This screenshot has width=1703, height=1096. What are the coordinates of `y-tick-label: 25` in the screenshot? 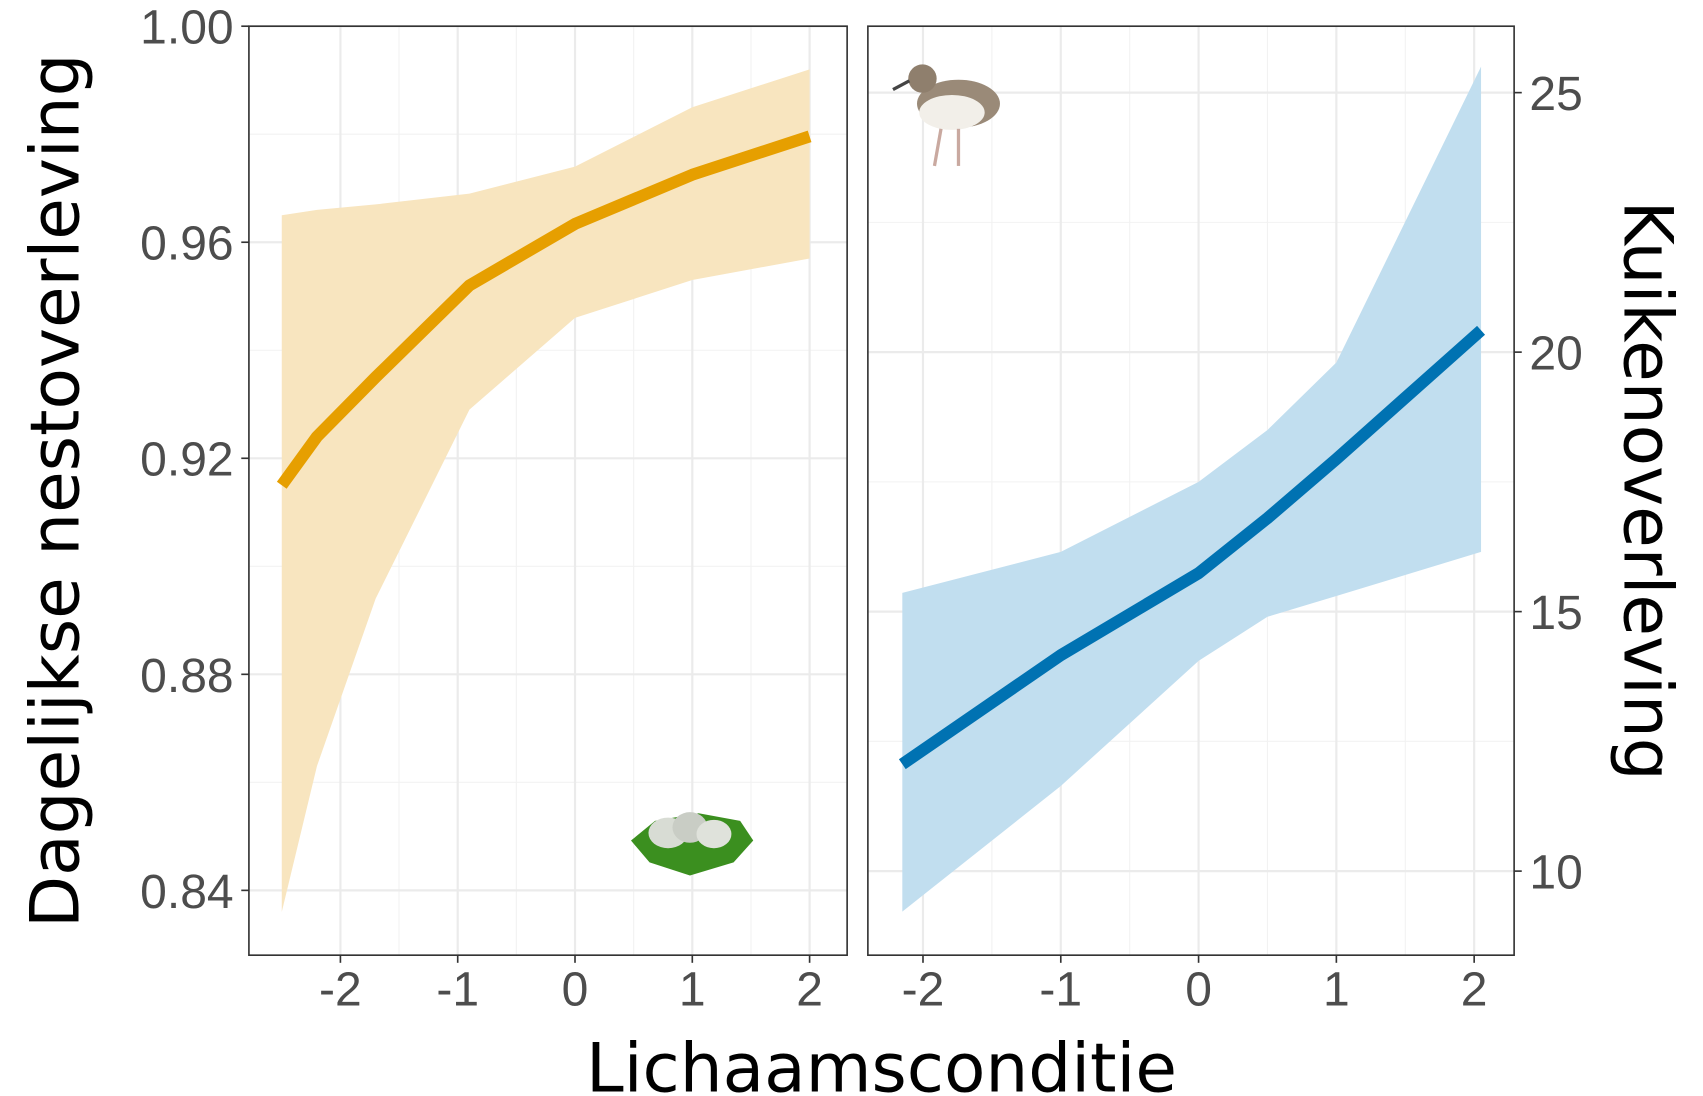 It's located at (1555, 94).